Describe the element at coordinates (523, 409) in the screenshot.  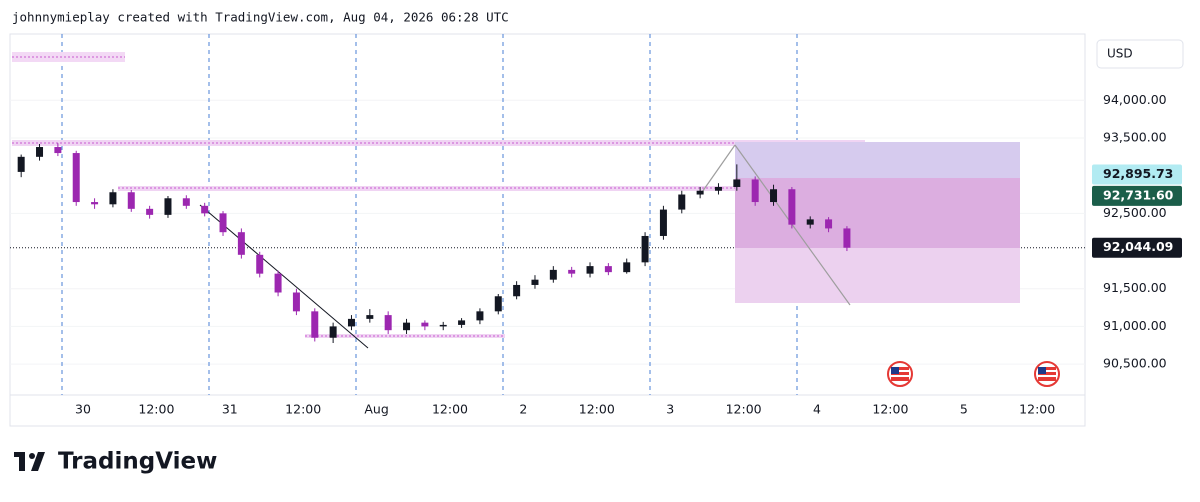
I see `x-tick-label: 2` at that location.